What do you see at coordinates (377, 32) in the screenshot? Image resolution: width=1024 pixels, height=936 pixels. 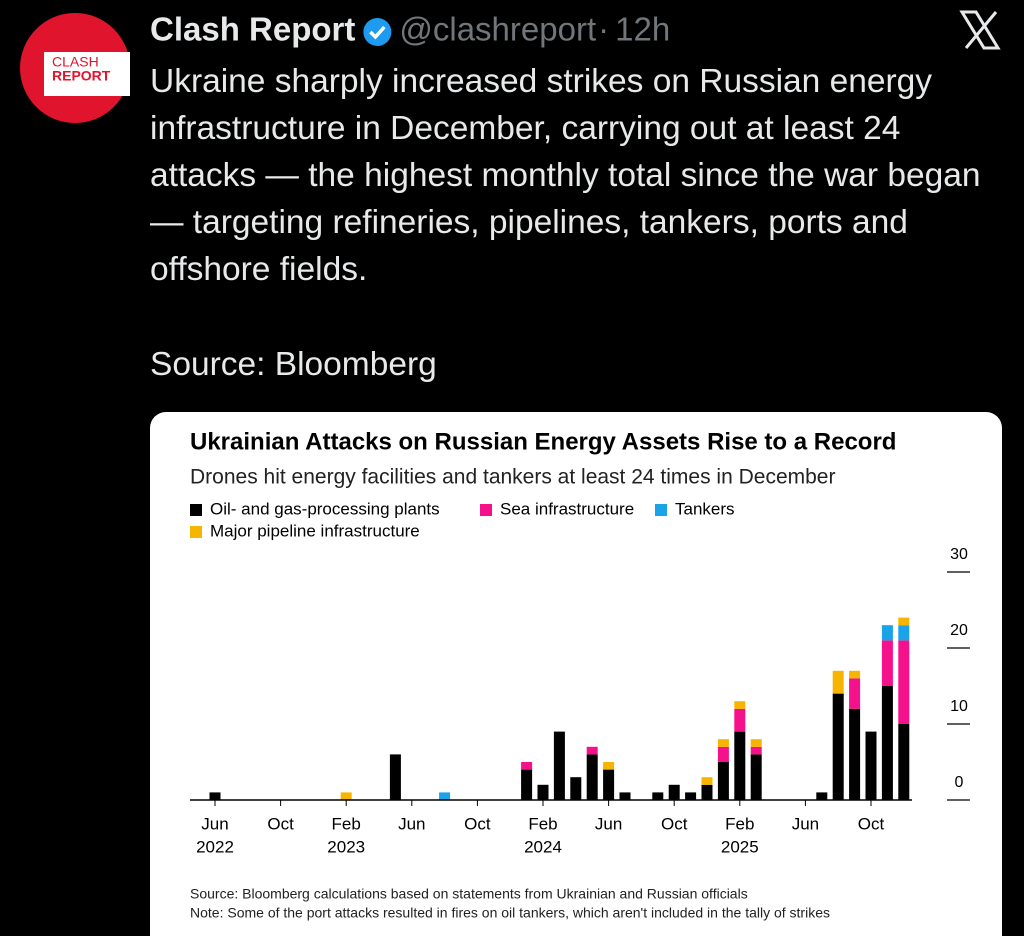 I see `verified-badge` at bounding box center [377, 32].